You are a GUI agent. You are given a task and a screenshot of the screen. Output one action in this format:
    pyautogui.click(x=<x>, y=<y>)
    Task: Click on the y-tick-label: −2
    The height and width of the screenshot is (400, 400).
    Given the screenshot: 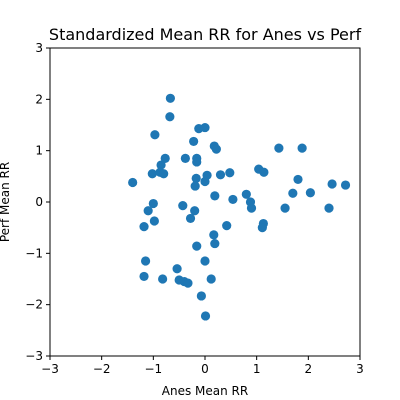 What is the action you would take?
    pyautogui.click(x=34, y=305)
    